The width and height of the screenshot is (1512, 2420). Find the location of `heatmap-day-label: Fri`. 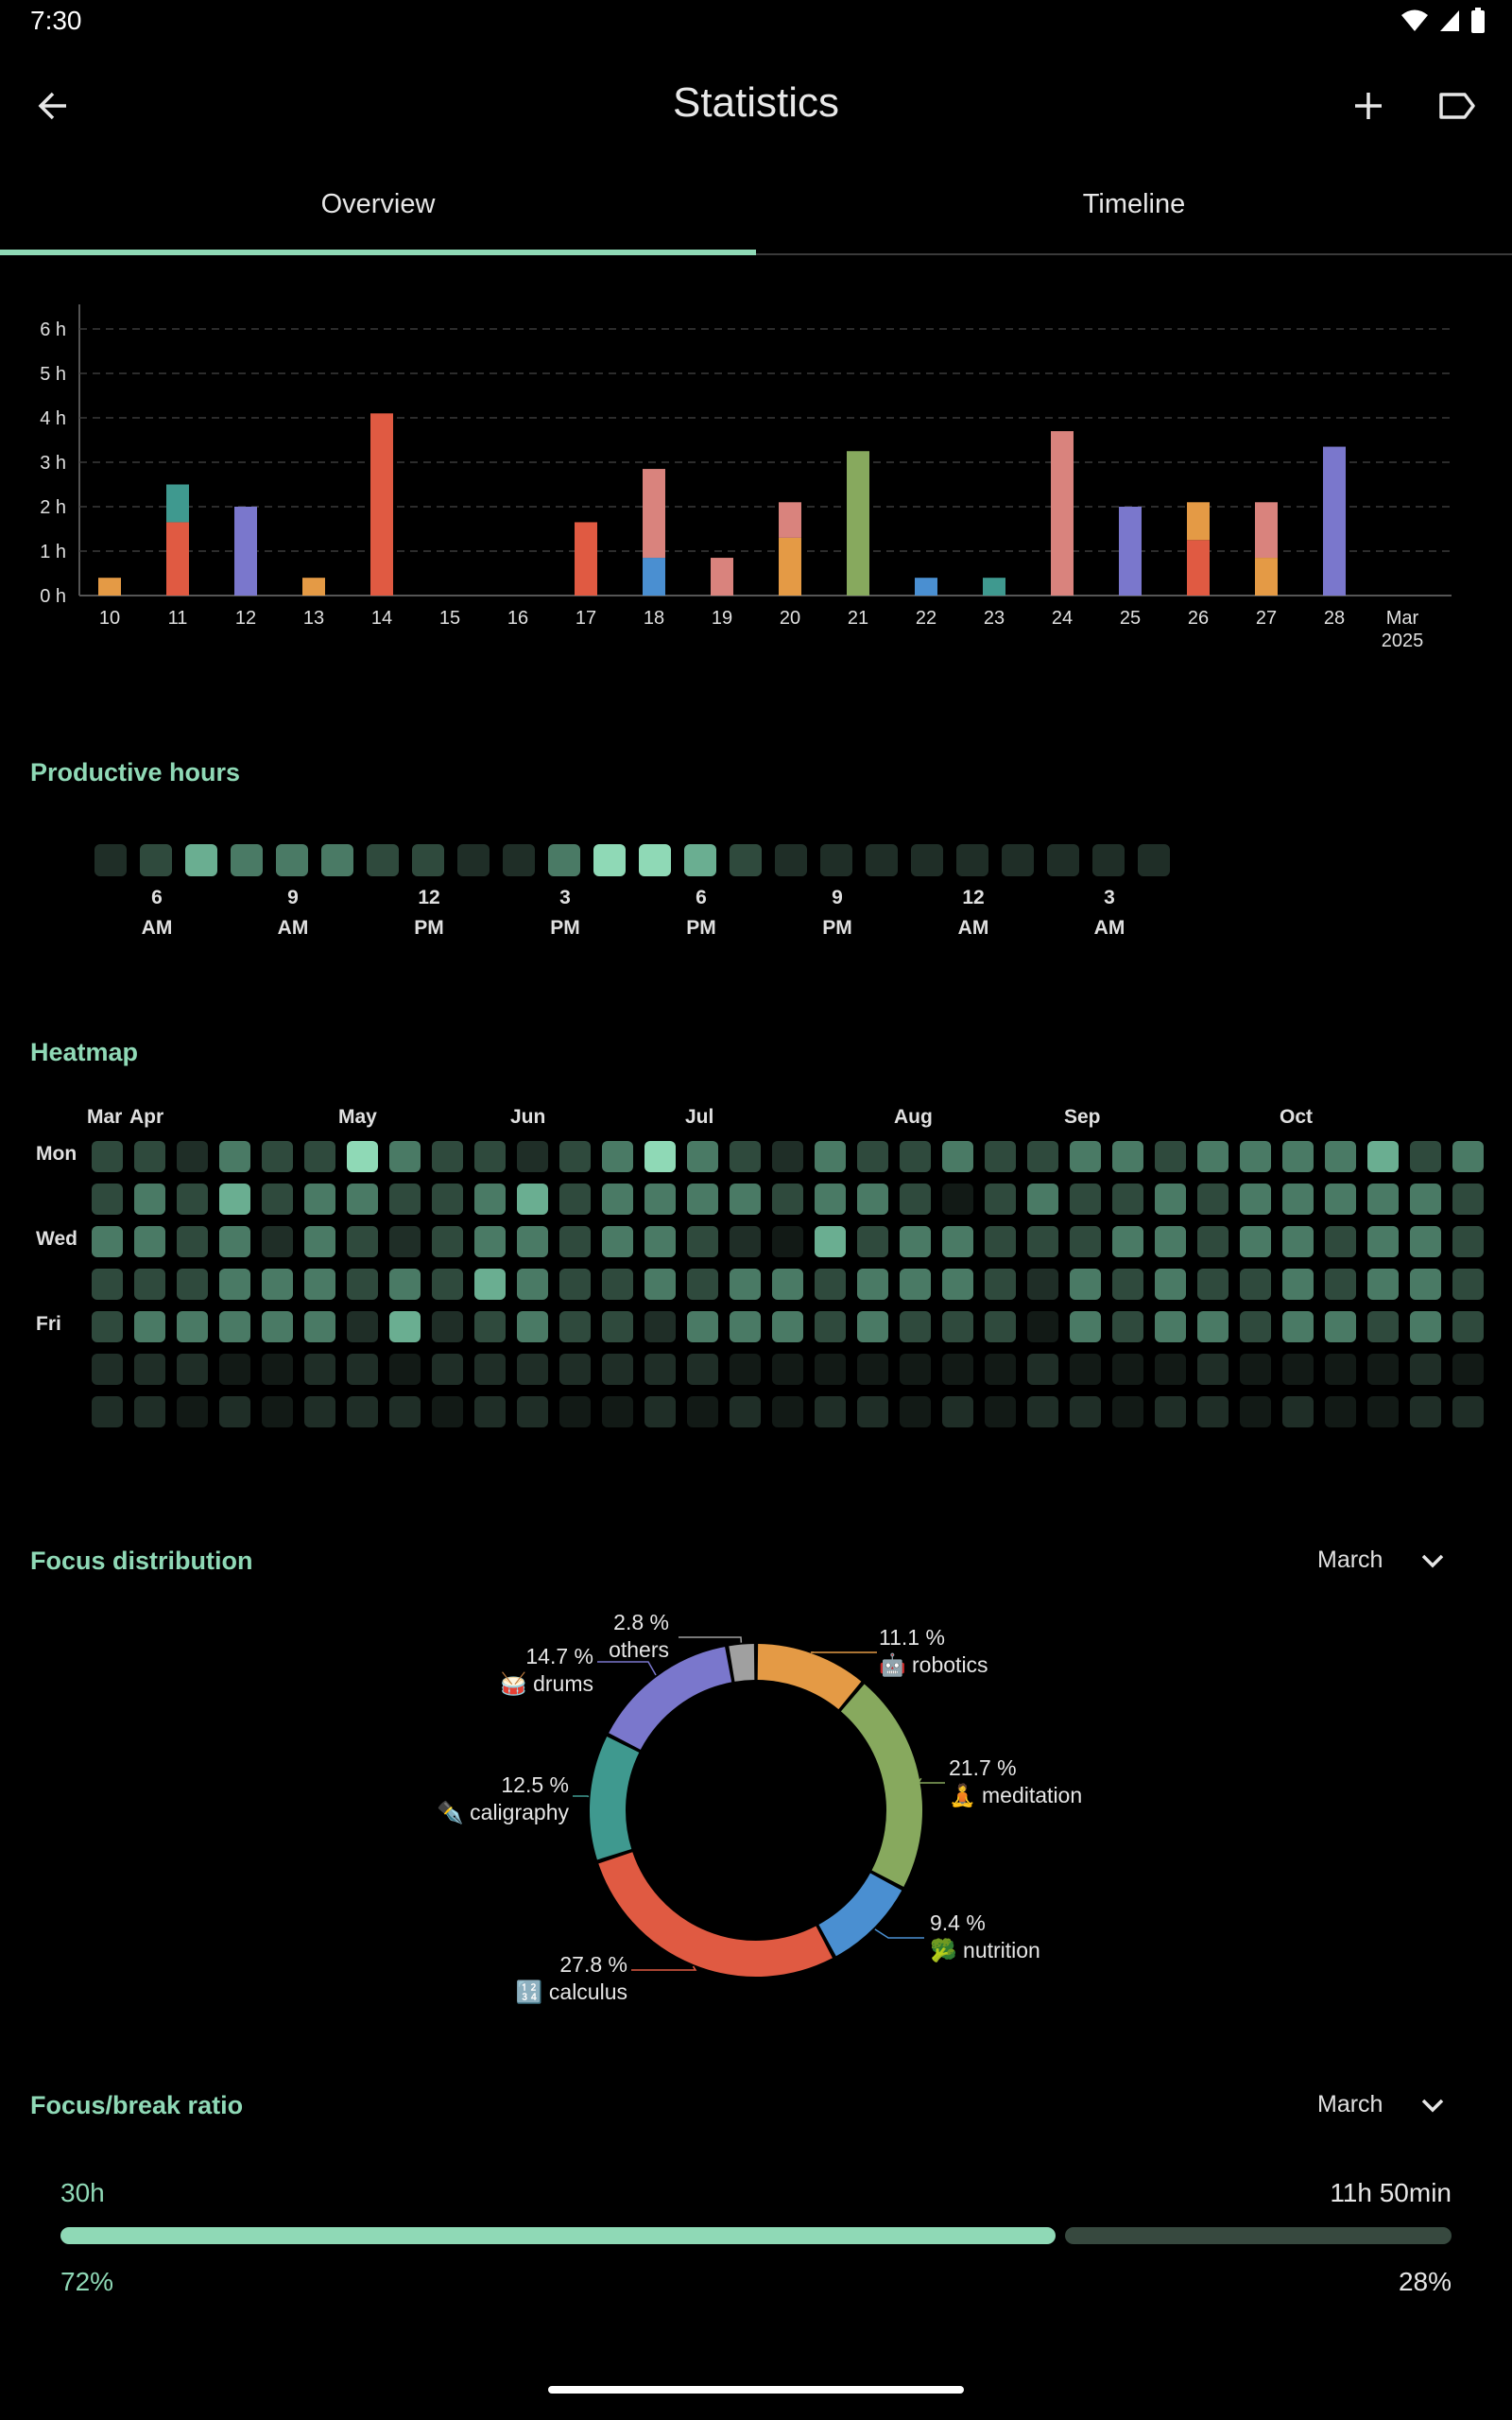

heatmap-day-label: Fri is located at coordinates (48, 1324).